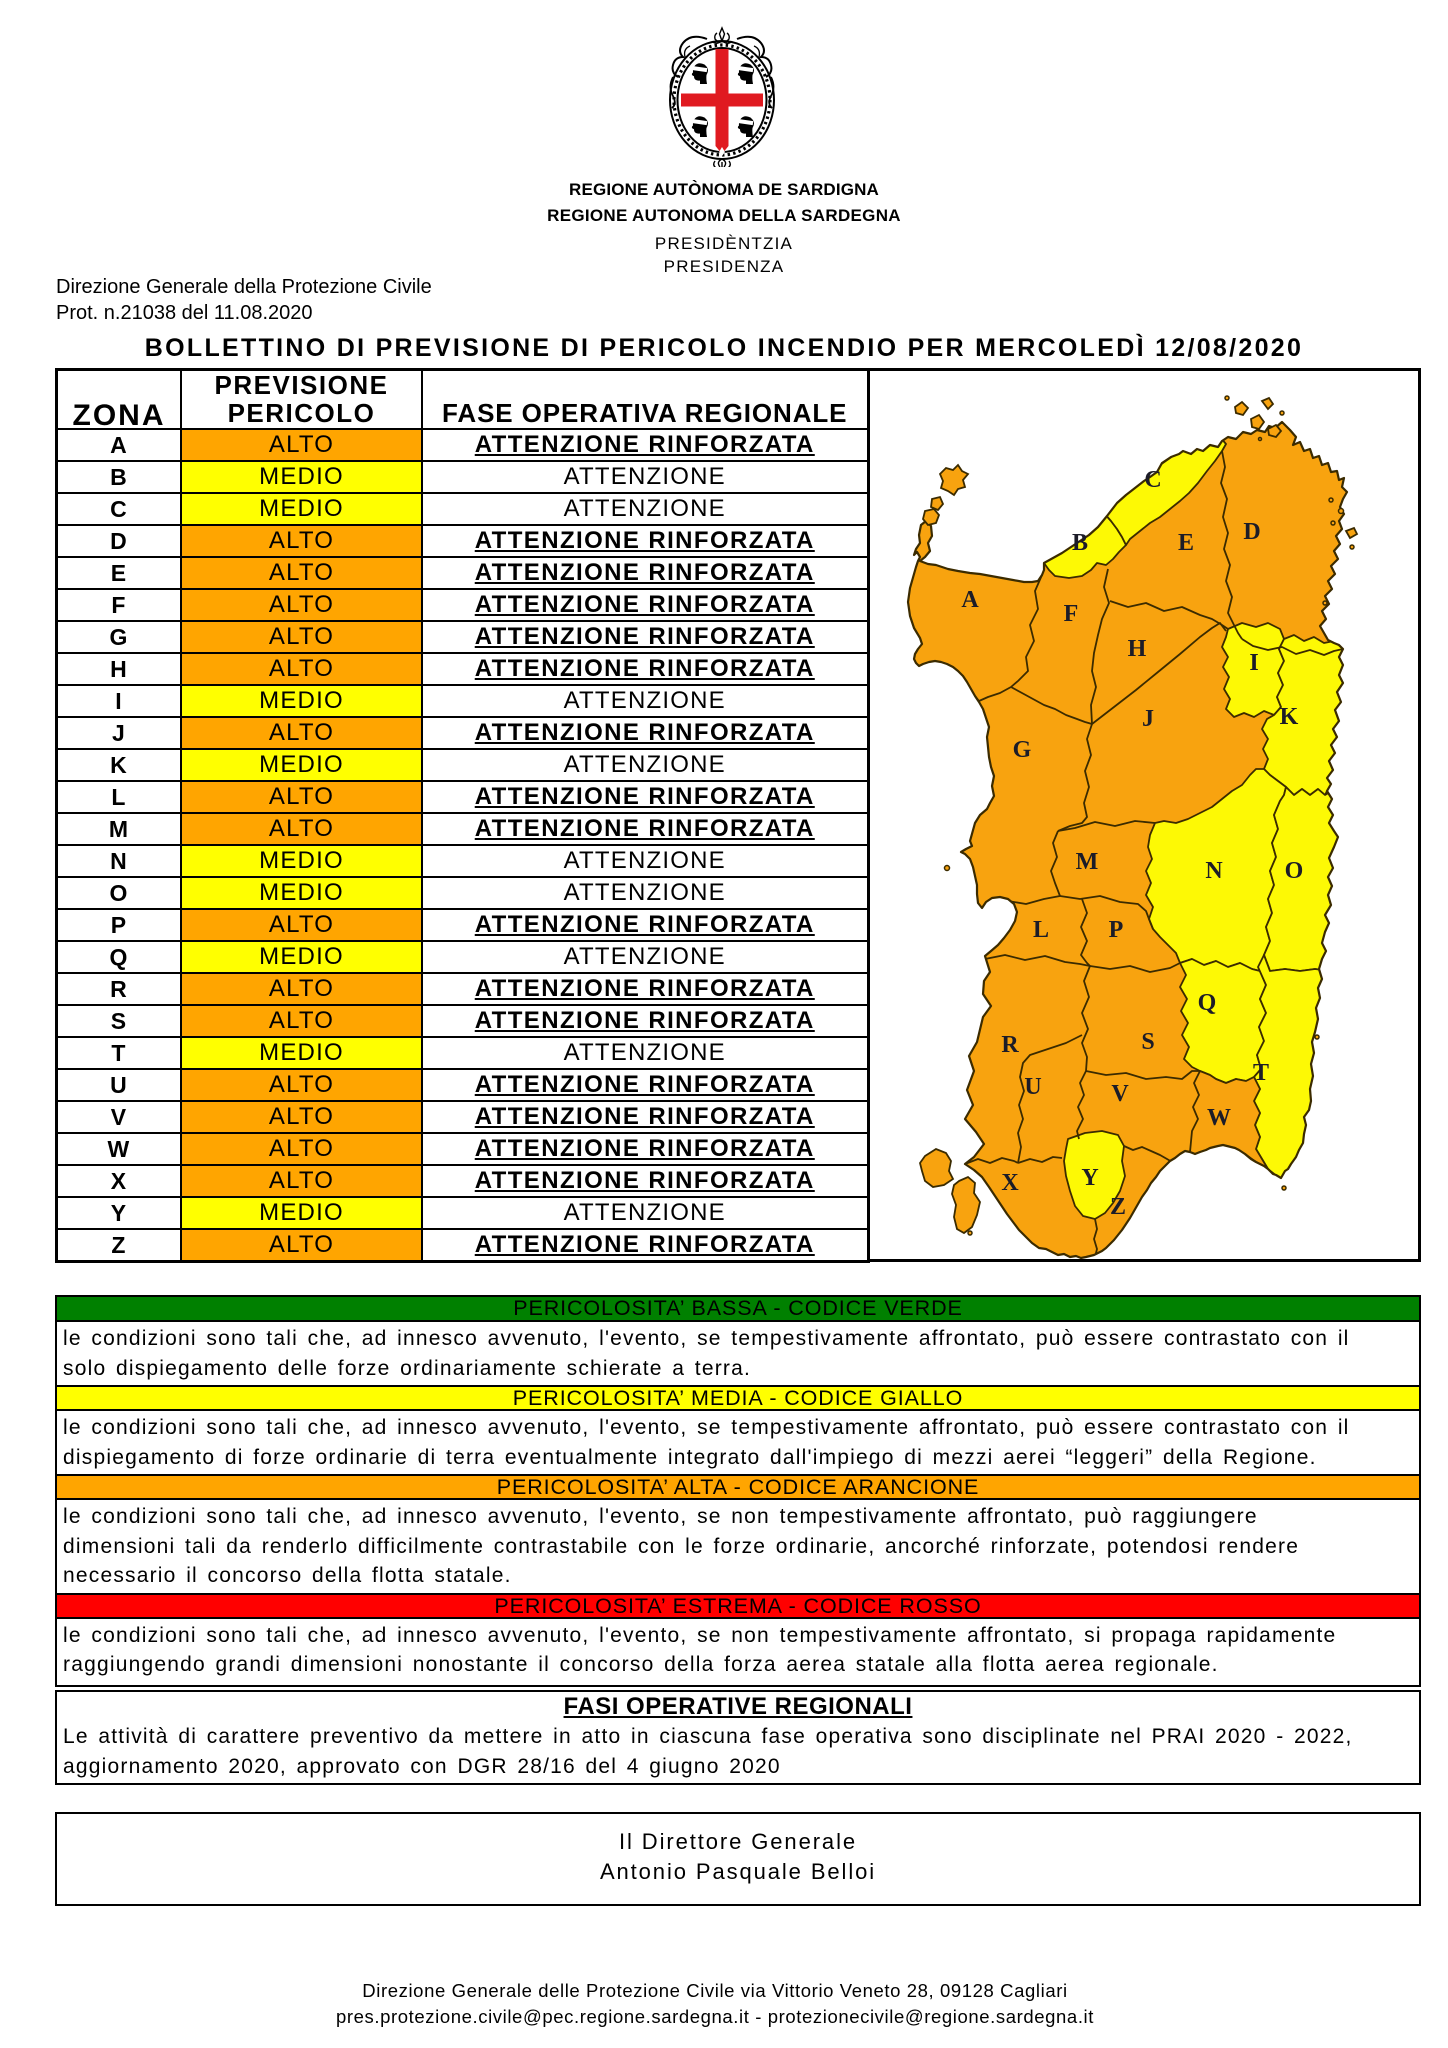 The height and width of the screenshot is (2048, 1448). What do you see at coordinates (1289, 717) in the screenshot?
I see `svg-text: K` at bounding box center [1289, 717].